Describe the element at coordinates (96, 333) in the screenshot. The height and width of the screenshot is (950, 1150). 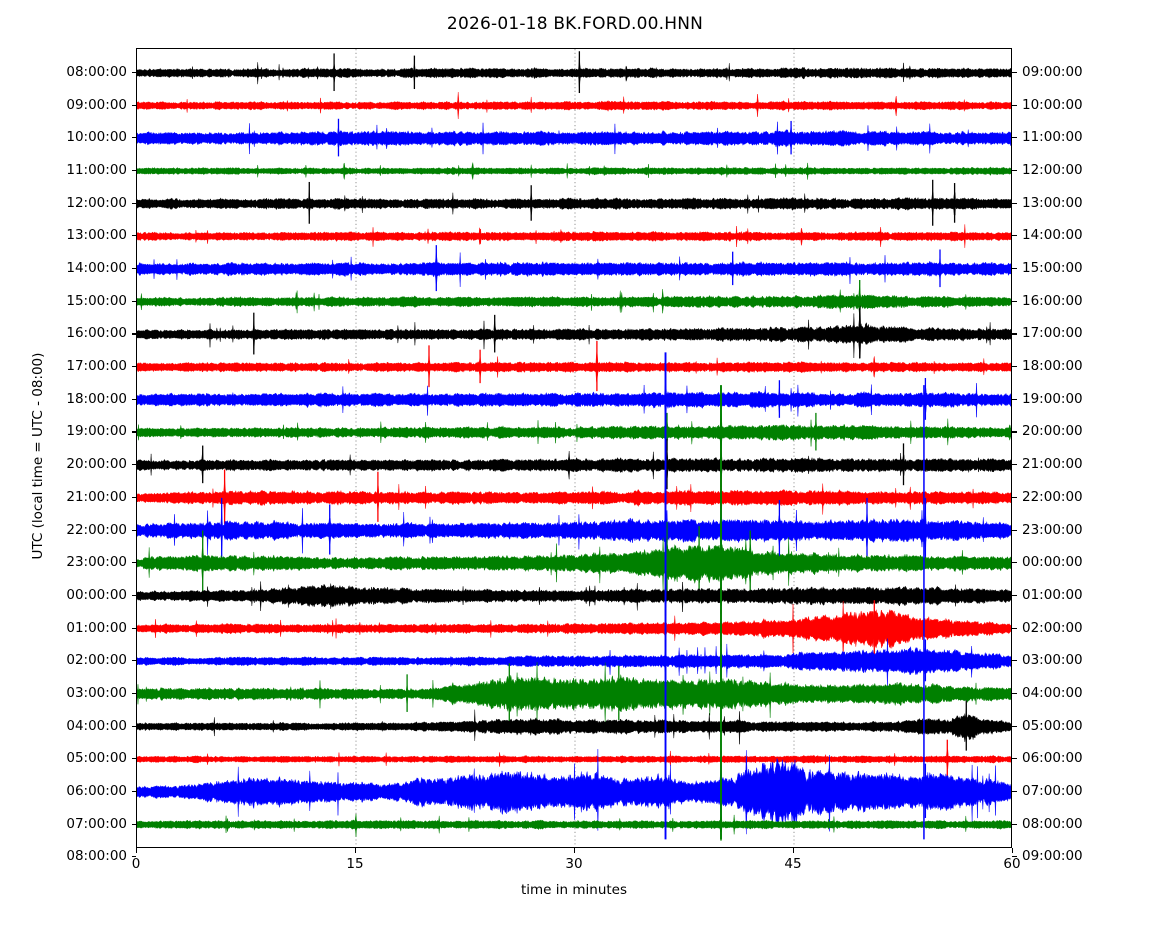
I see `y-tick-label-left: 16:00:00` at that location.